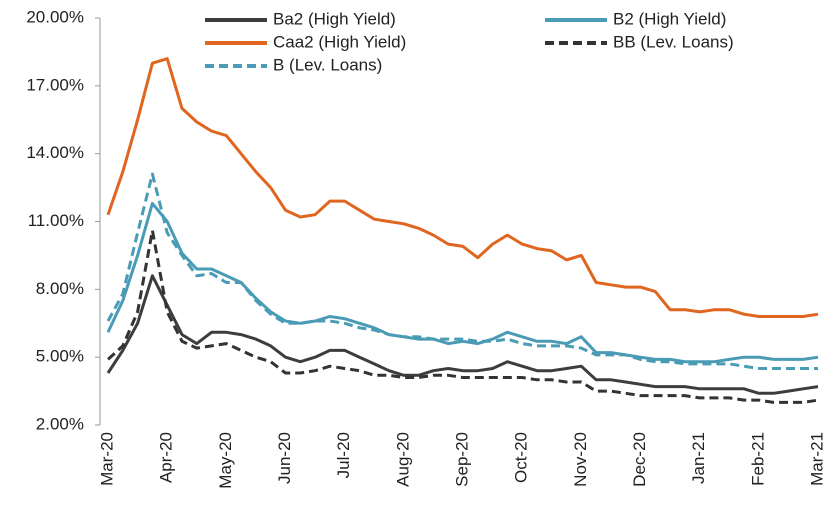 The width and height of the screenshot is (829, 509). I want to click on x-tick-label: Jun-20, so click(284, 458).